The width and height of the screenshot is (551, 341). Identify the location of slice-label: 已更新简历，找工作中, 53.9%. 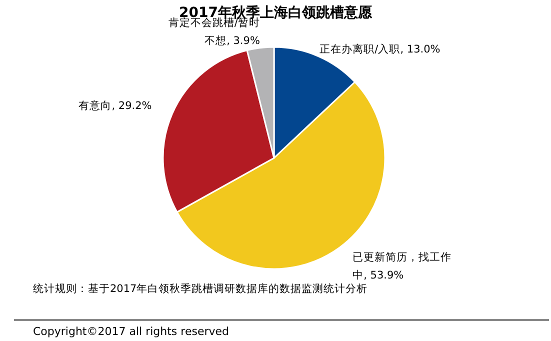
(402, 266).